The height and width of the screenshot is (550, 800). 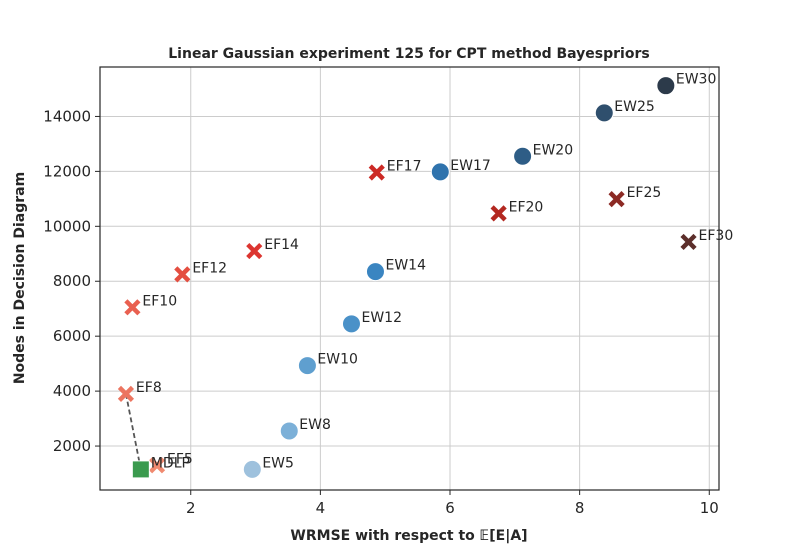 What do you see at coordinates (553, 150) in the screenshot?
I see `point-label-ew20: EW20` at bounding box center [553, 150].